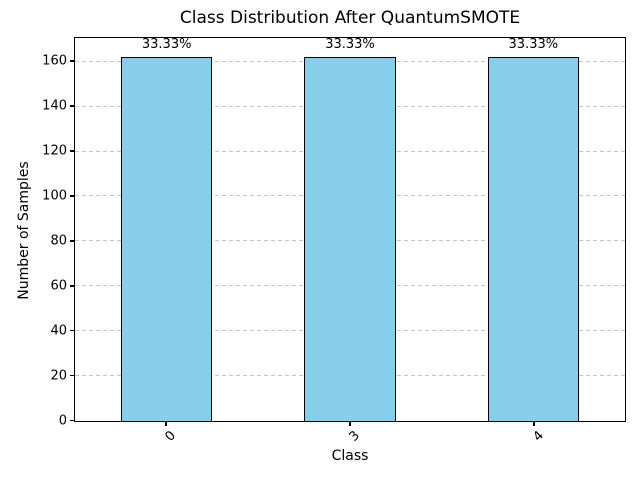 The height and width of the screenshot is (480, 640). I want to click on chart-title: Class Distribution After QuantumSMOTE, so click(350, 18).